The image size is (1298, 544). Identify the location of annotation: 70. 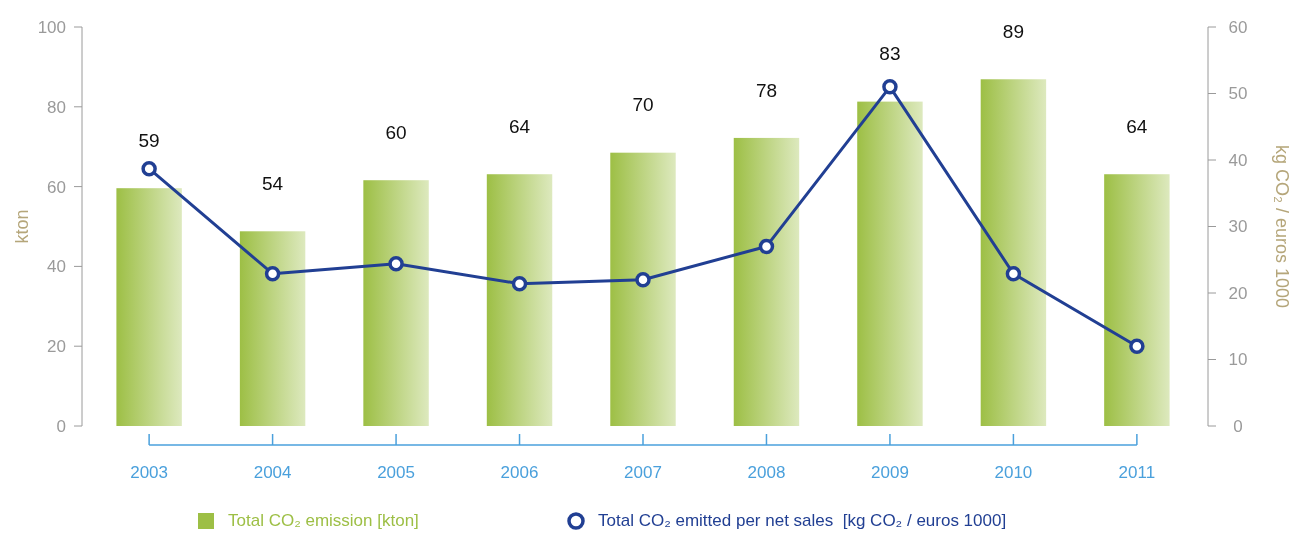
(643, 105).